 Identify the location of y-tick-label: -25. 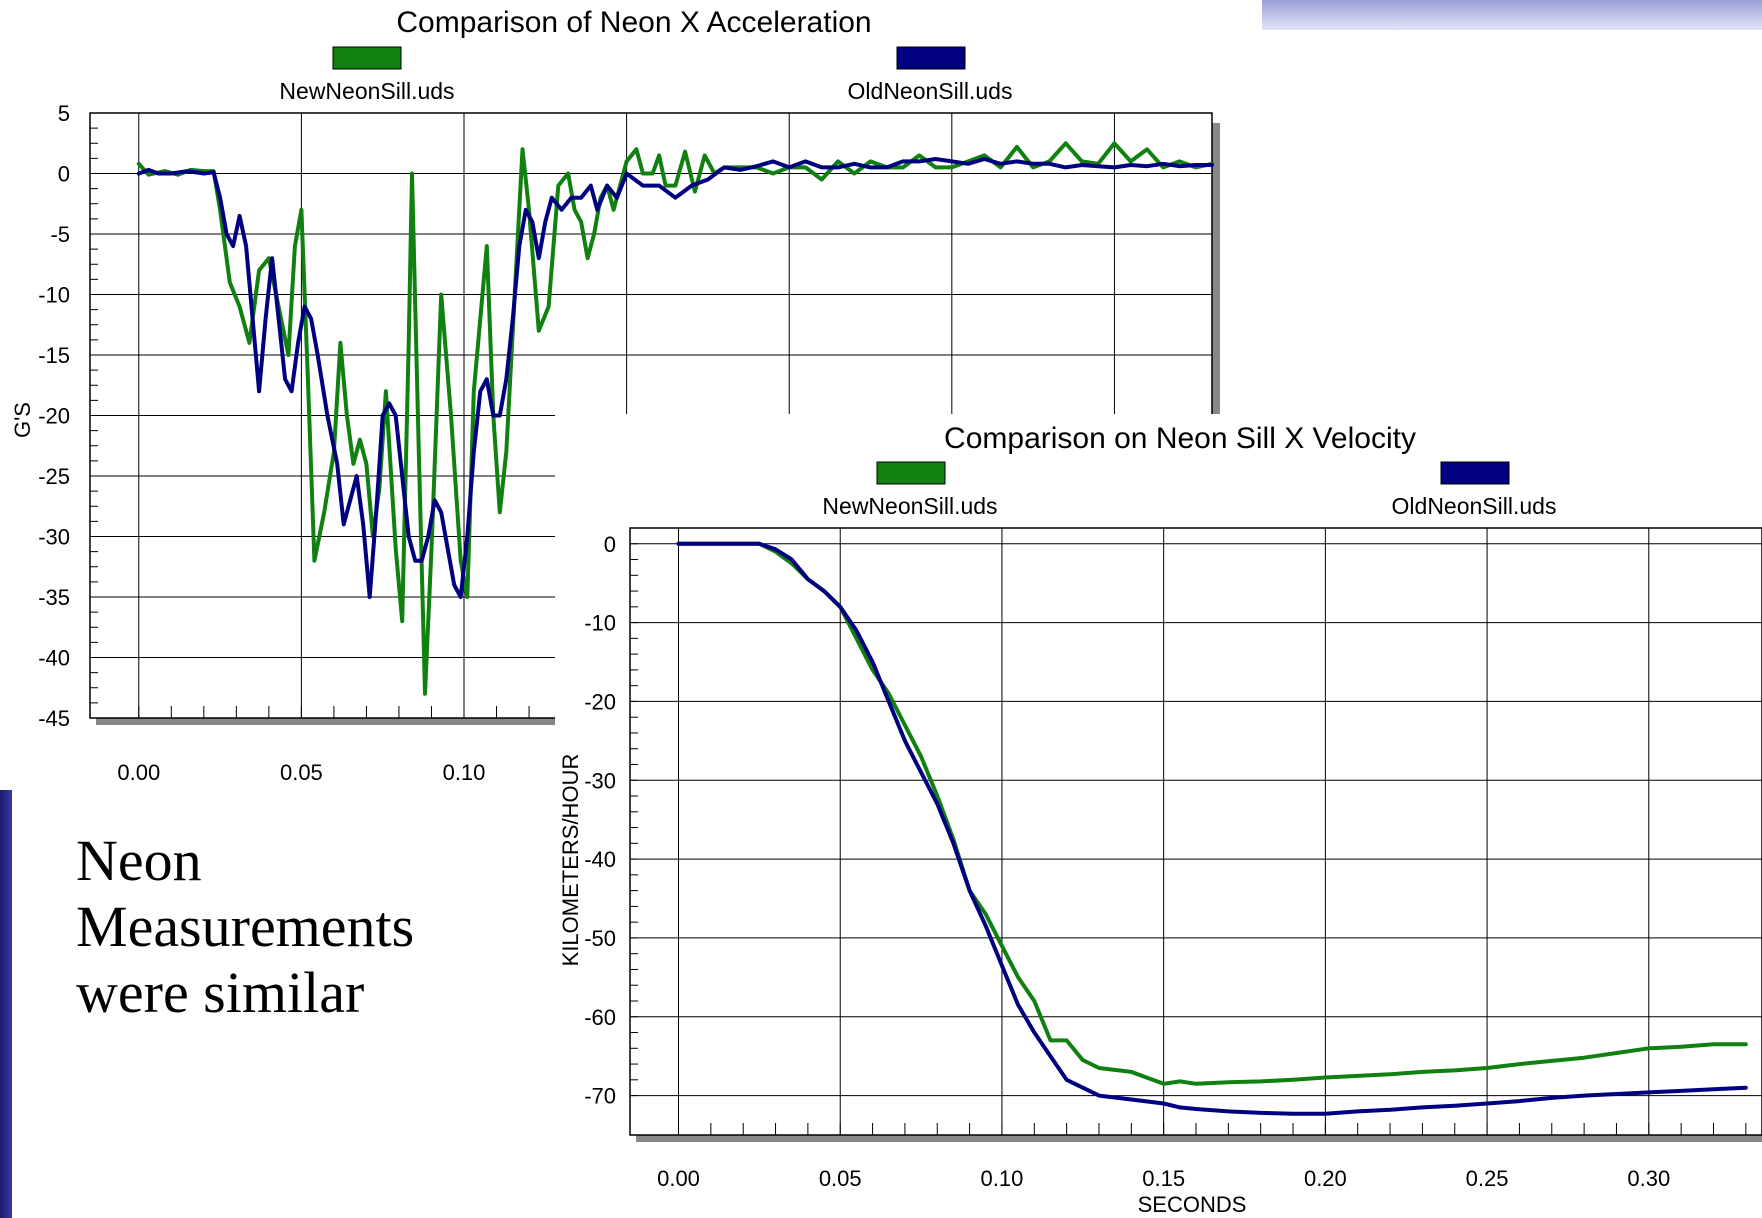
(54, 476).